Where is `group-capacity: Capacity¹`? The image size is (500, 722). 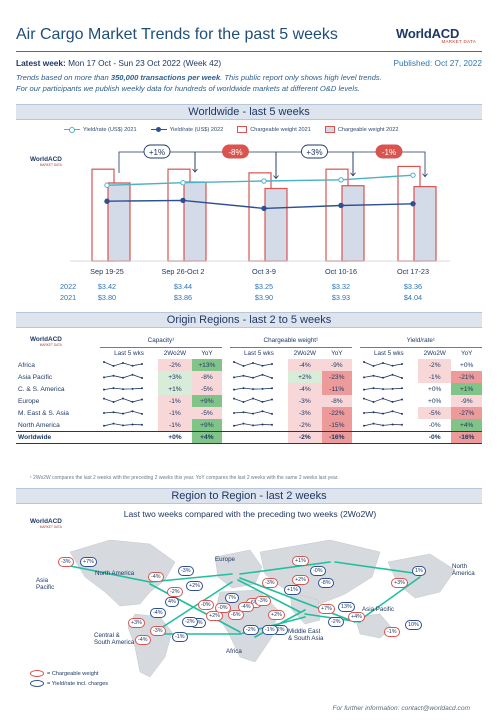 group-capacity: Capacity¹ is located at coordinates (161, 341).